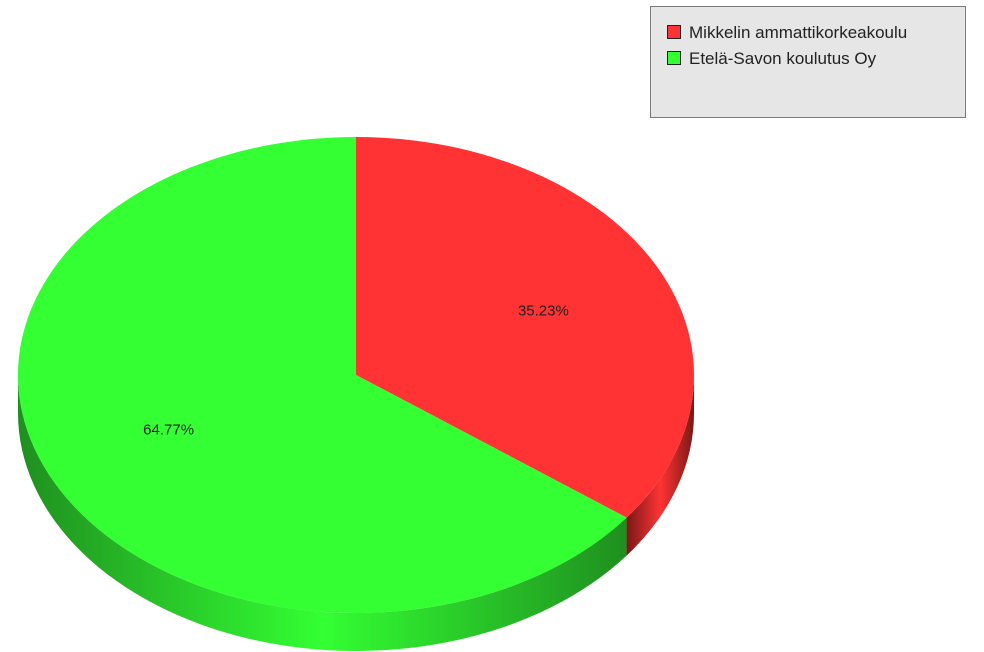  Describe the element at coordinates (783, 58) in the screenshot. I see `legend-label: Etelä-Savon koulutus Oy` at that location.